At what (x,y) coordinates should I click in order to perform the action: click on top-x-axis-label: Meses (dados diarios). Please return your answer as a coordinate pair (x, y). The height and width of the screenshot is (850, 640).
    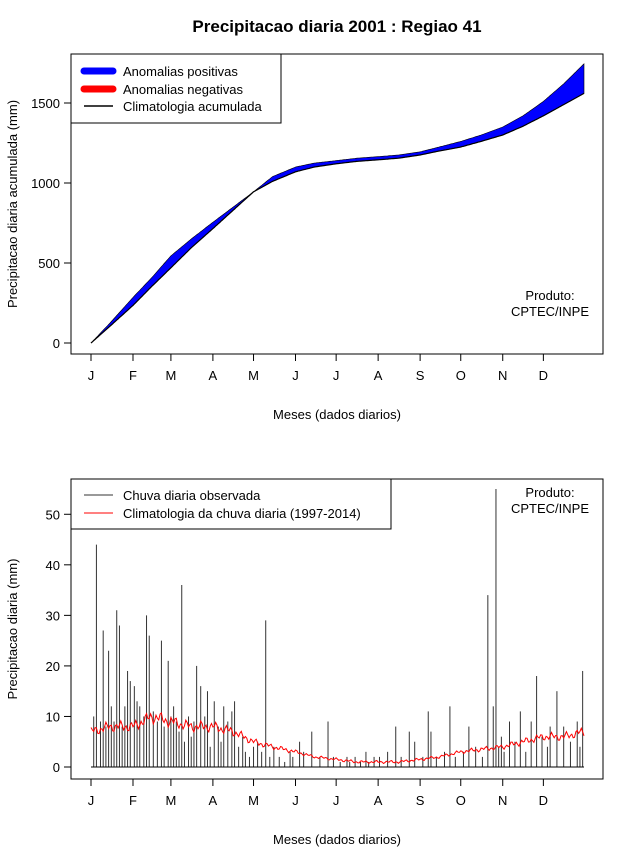
    Looking at the image, I should click on (337, 414).